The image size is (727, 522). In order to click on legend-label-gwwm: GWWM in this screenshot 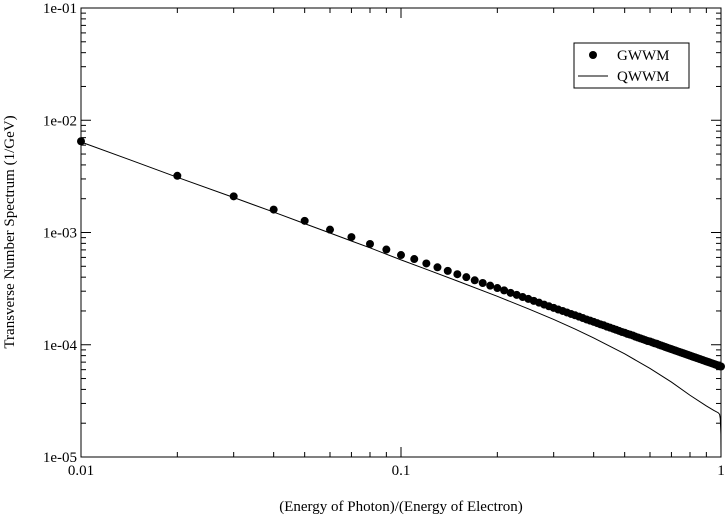, I will do `click(643, 56)`.